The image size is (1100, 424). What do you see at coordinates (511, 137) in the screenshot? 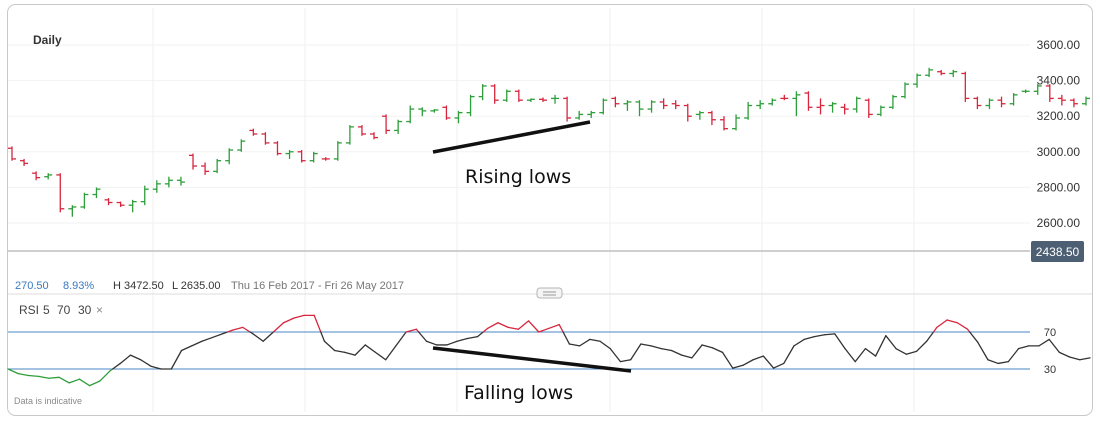
I see `rising-lows-trendline` at bounding box center [511, 137].